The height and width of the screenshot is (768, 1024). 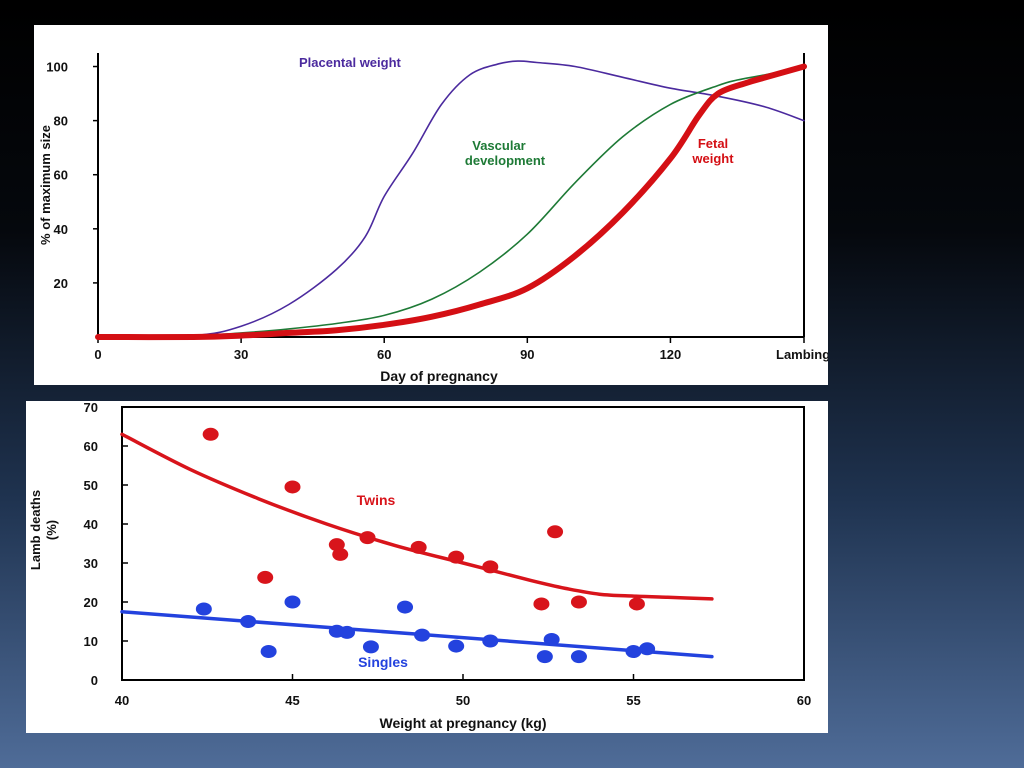 What do you see at coordinates (376, 500) in the screenshot?
I see `twins-label: Twins` at bounding box center [376, 500].